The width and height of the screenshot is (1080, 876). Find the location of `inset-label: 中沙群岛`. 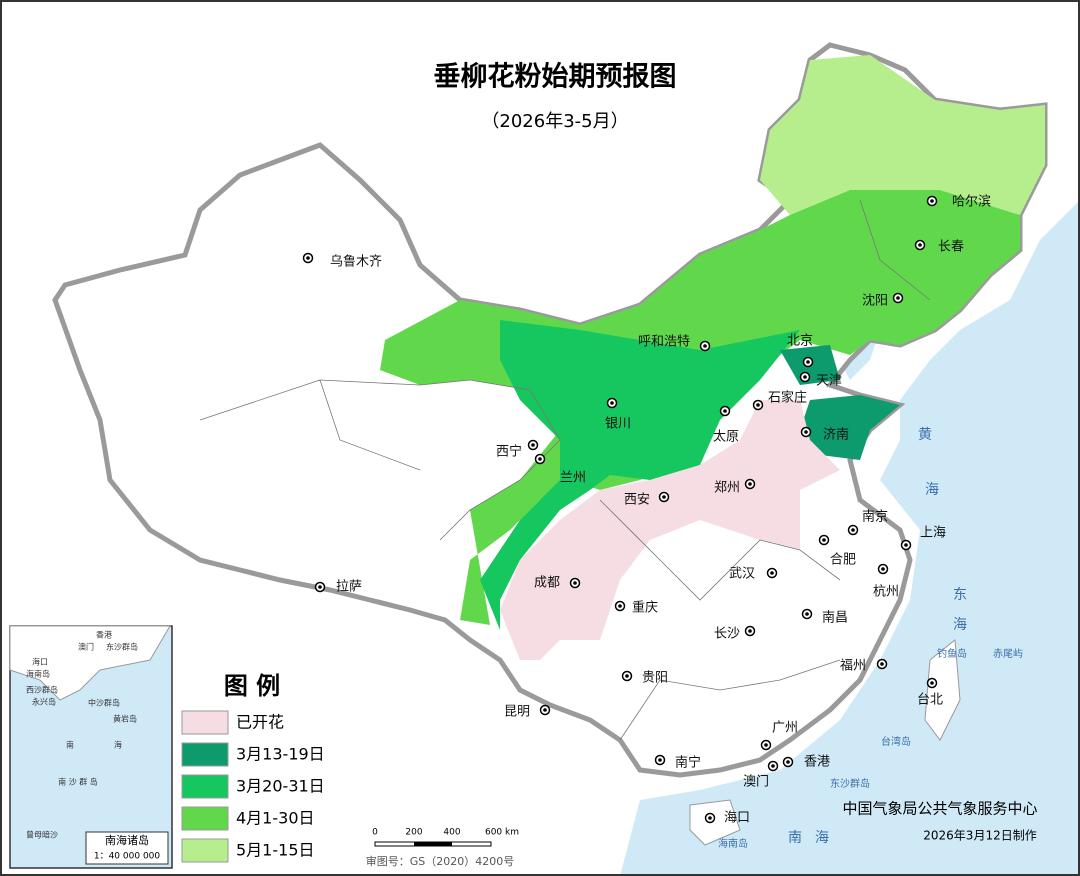

inset-label: 中沙群岛 is located at coordinates (104, 703).